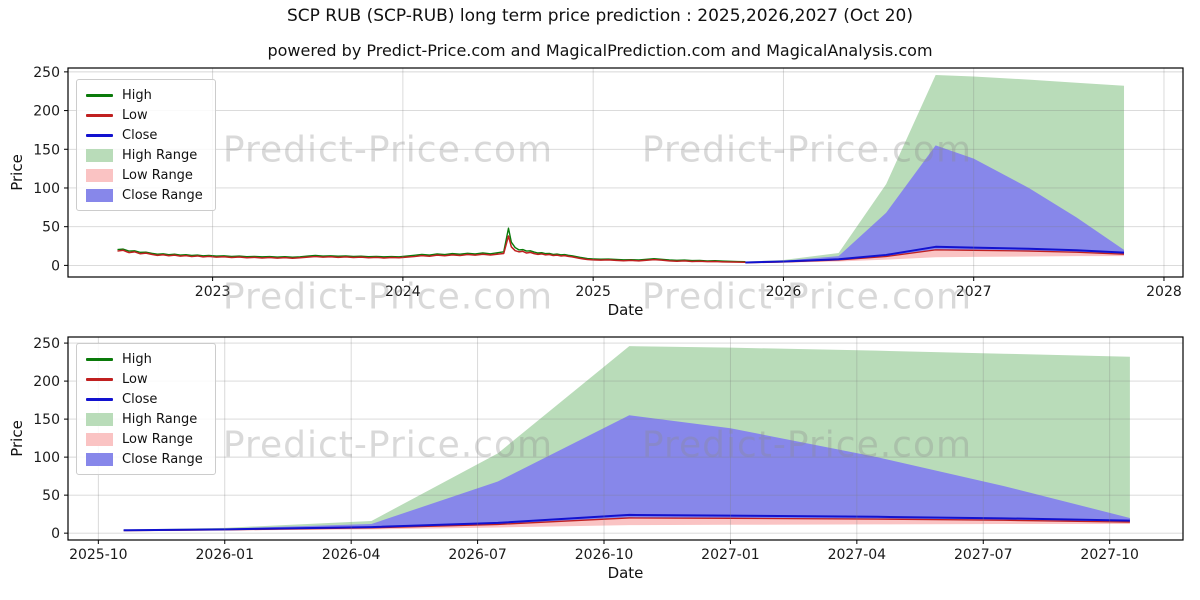 This screenshot has height=600, width=1200. What do you see at coordinates (983, 555) in the screenshot?
I see `x-tick-label: 2027-07` at bounding box center [983, 555].